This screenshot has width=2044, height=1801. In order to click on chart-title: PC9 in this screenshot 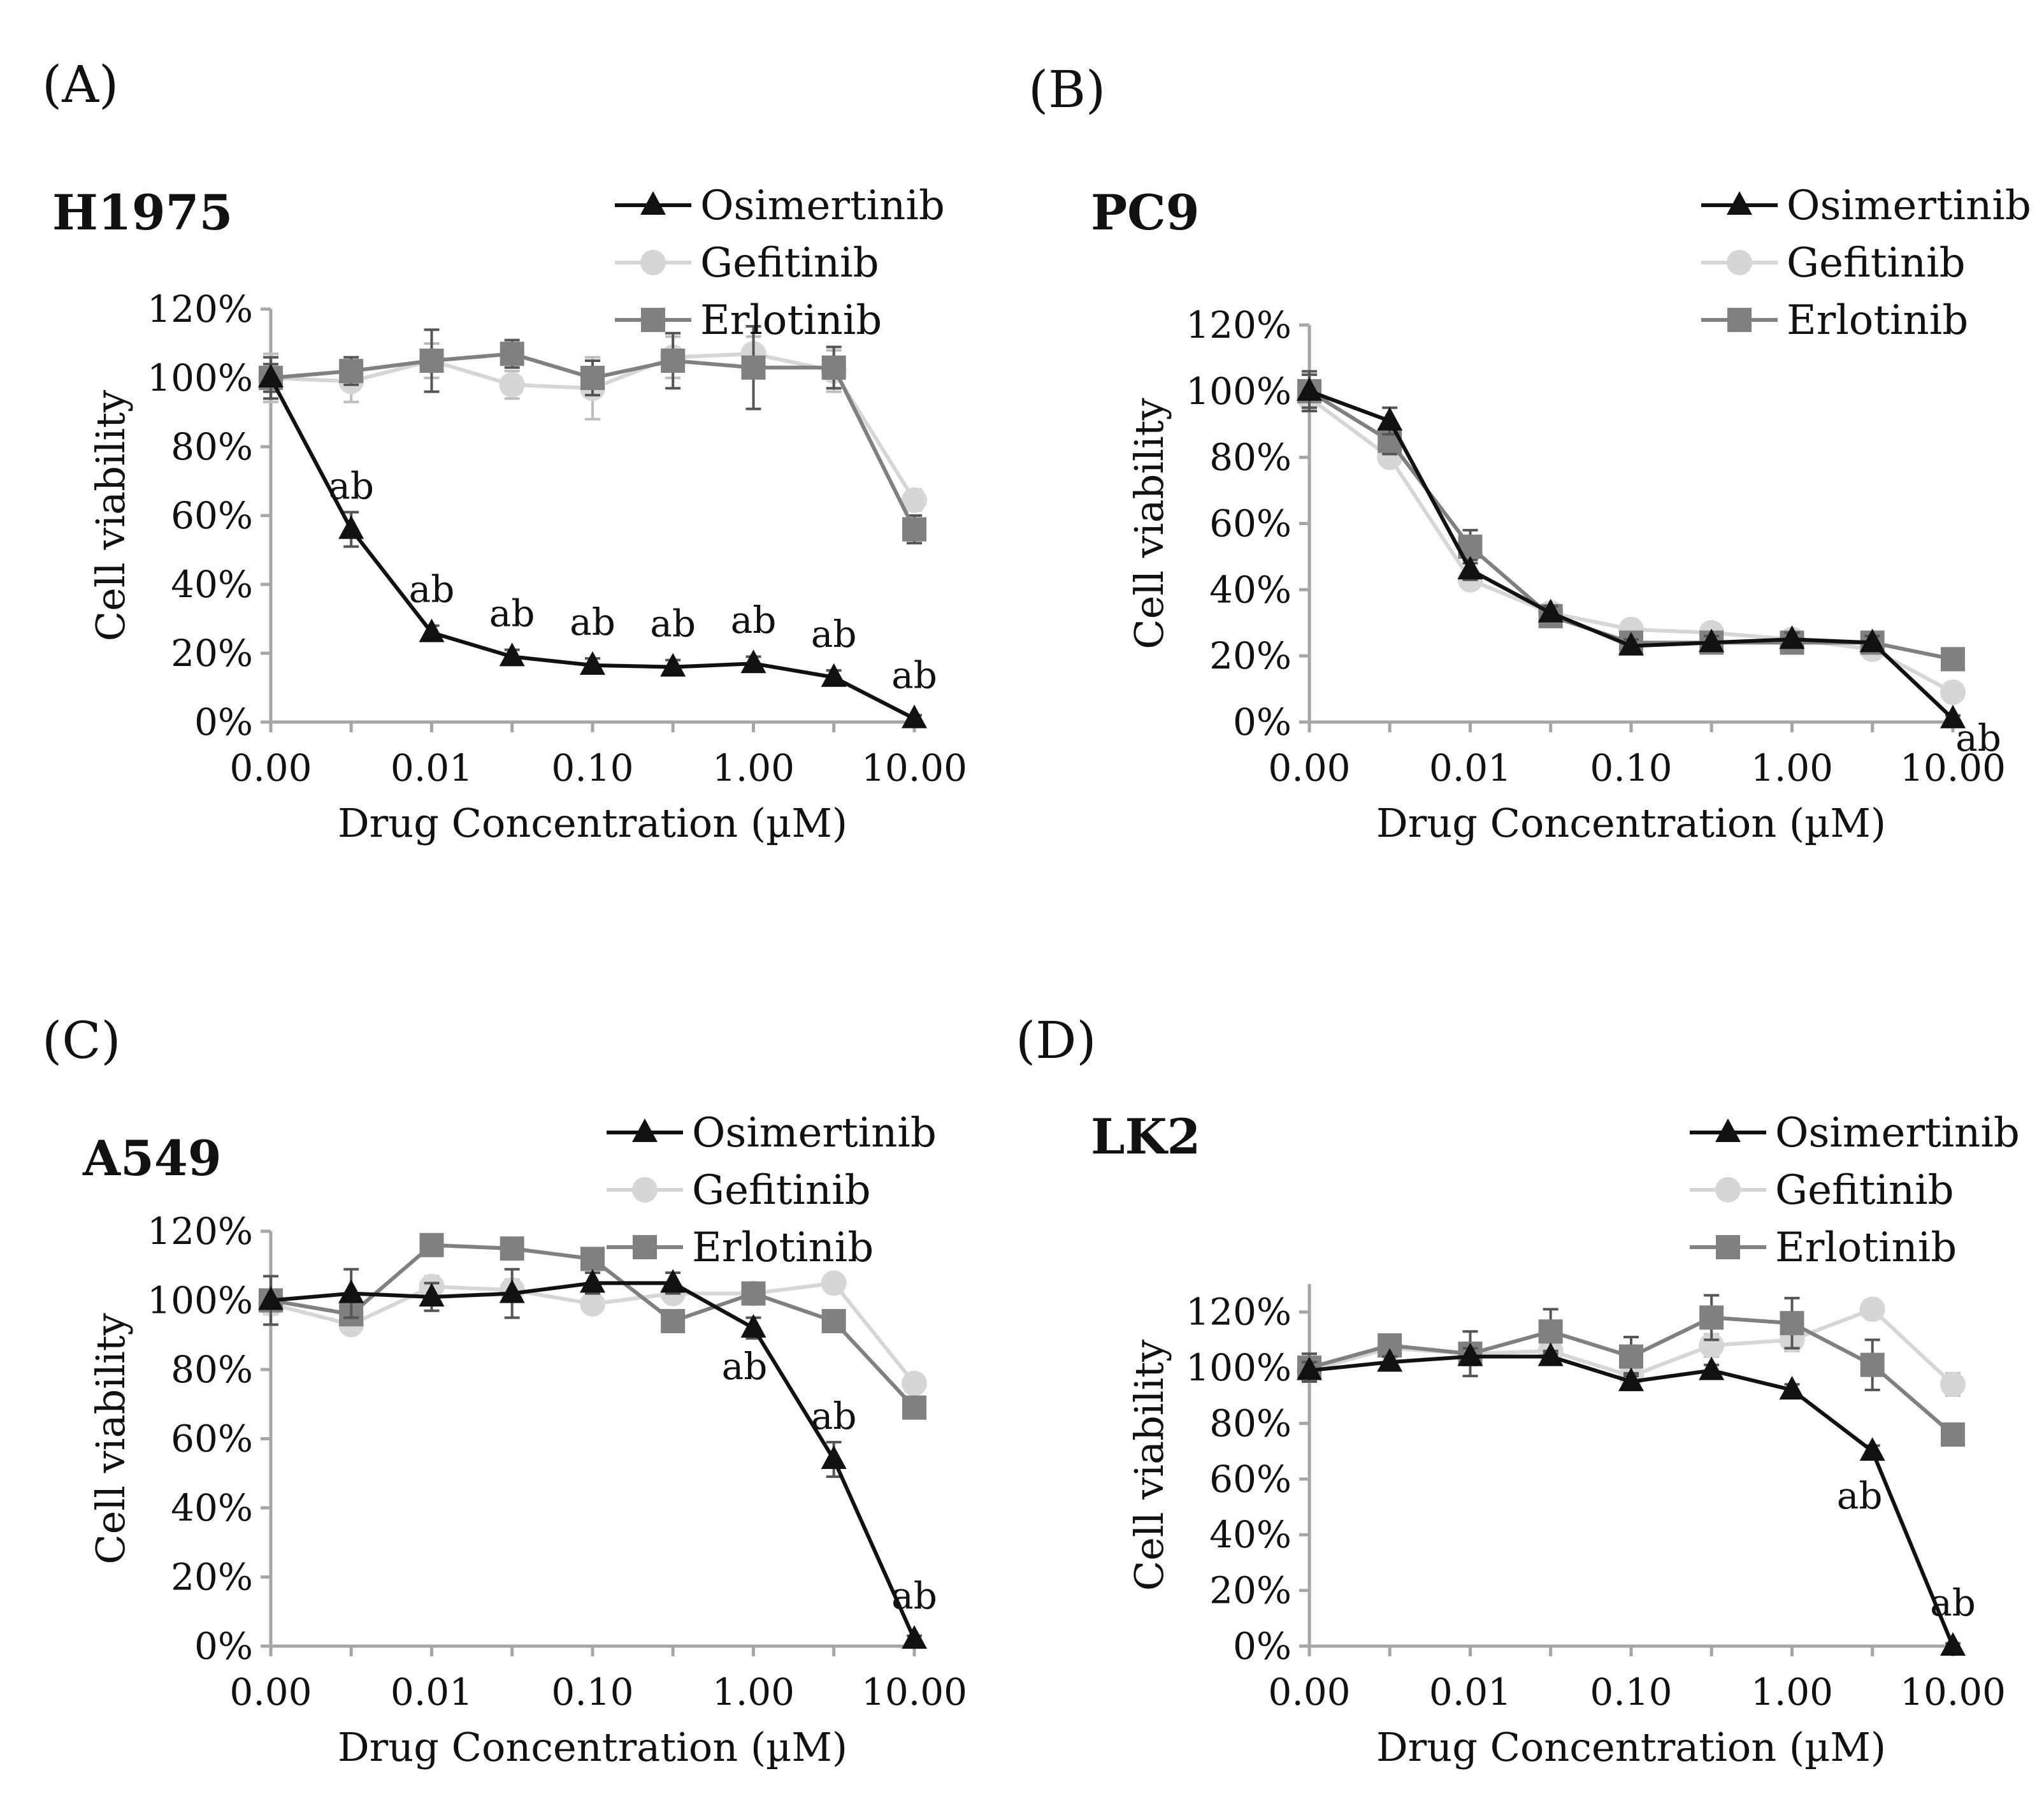, I will do `click(1145, 212)`.